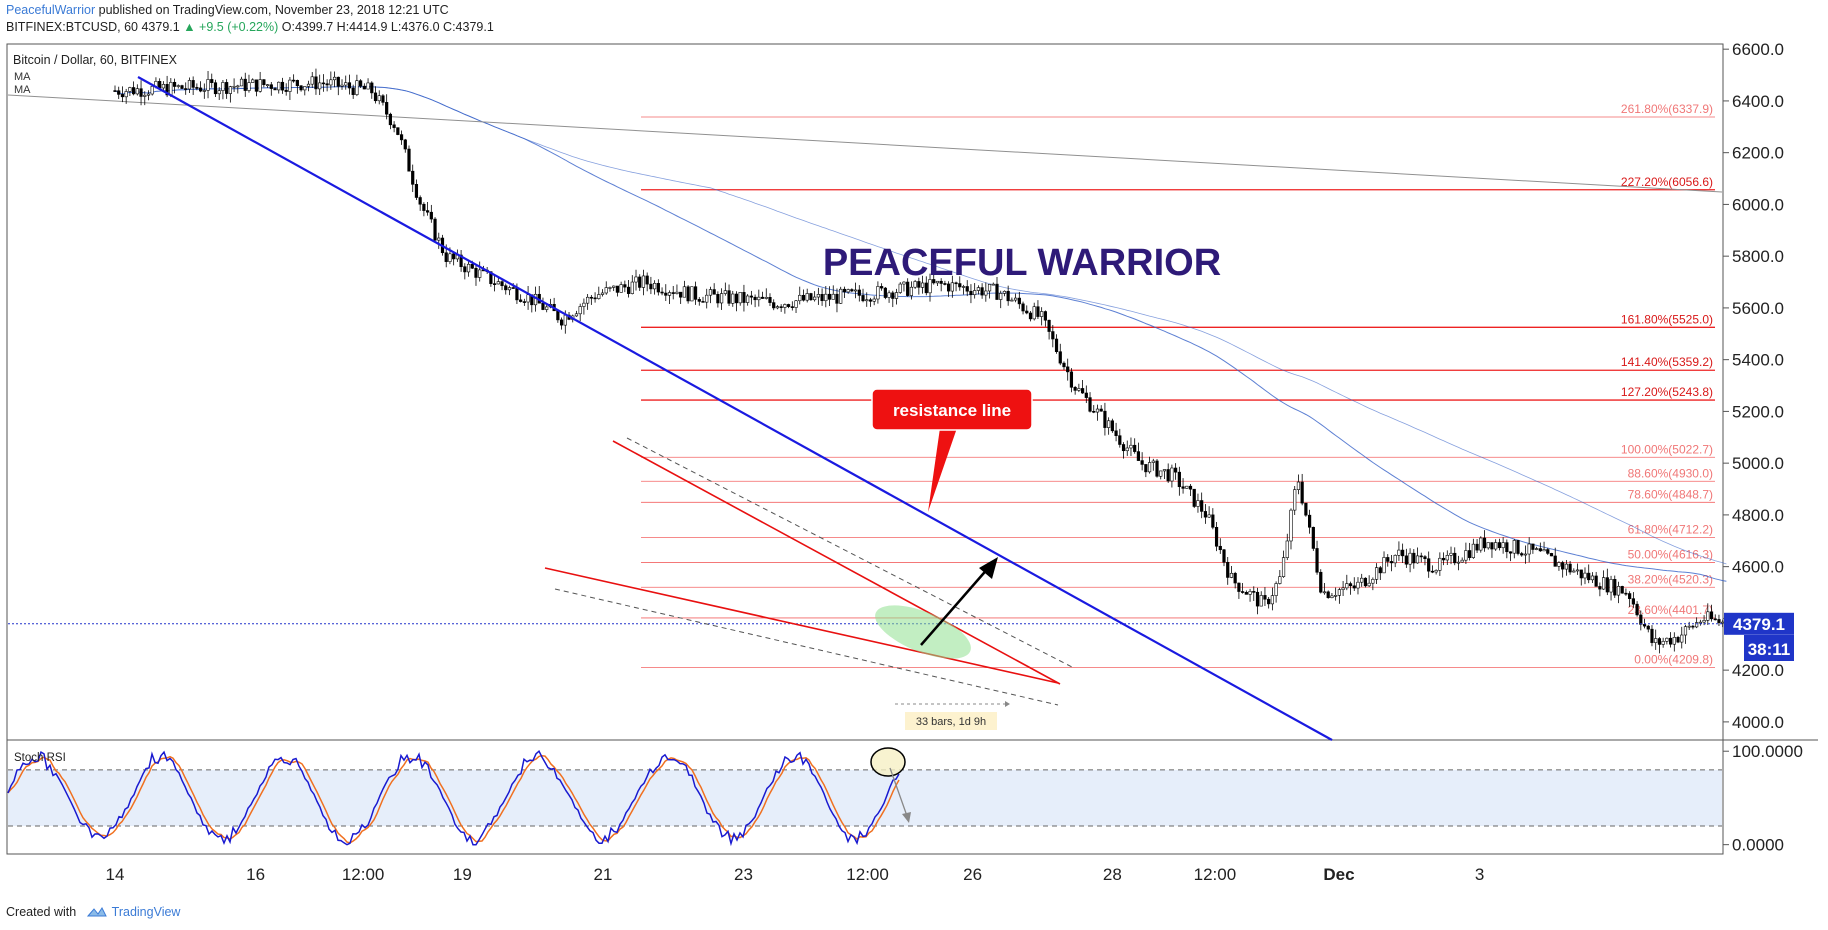 The width and height of the screenshot is (1828, 930). I want to click on tradingview-link: TradingView, so click(146, 912).